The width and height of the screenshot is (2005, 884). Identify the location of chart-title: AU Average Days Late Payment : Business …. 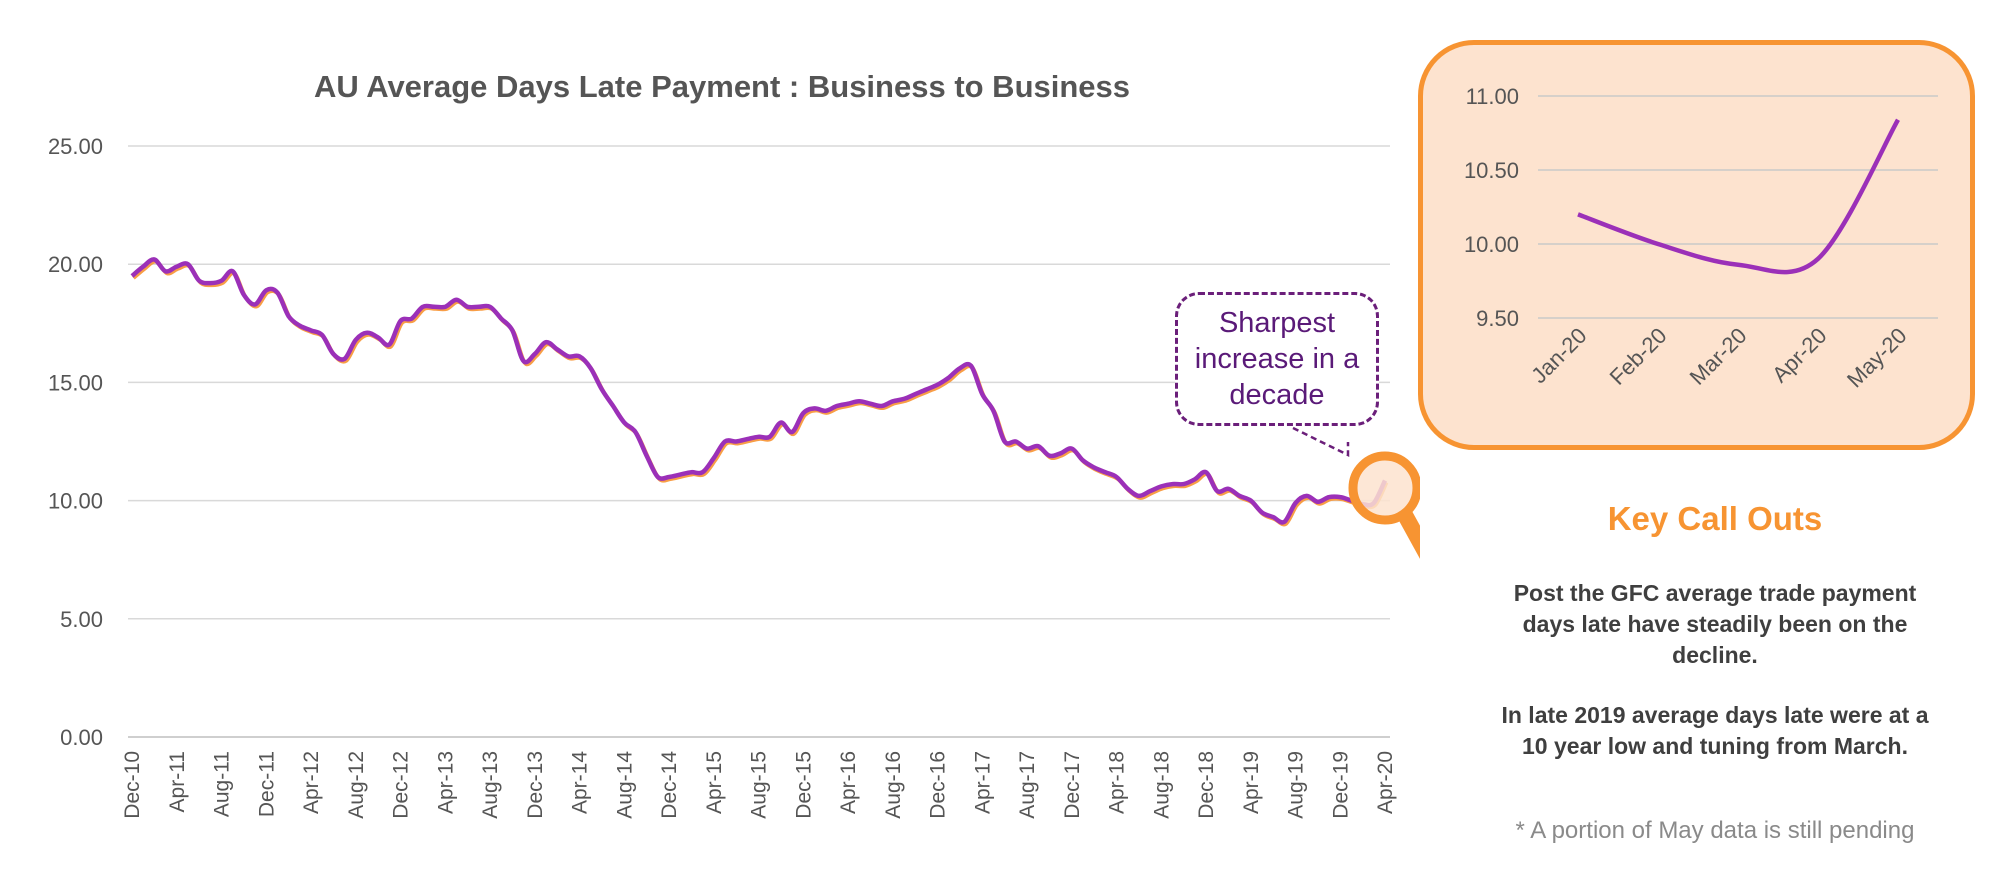
(722, 86).